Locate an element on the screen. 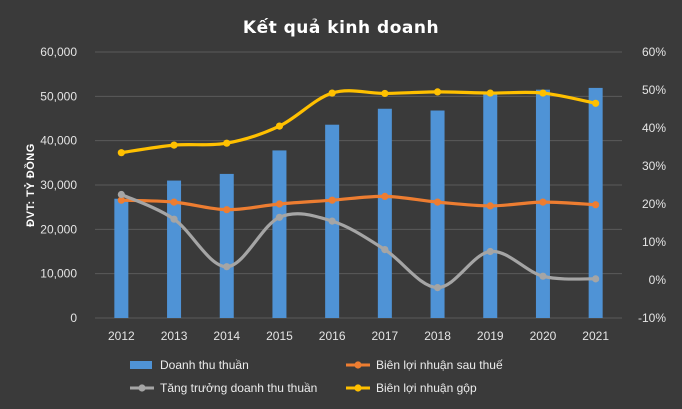 Image resolution: width=682 pixels, height=409 pixels. x-tick-label: 2012 is located at coordinates (121, 336).